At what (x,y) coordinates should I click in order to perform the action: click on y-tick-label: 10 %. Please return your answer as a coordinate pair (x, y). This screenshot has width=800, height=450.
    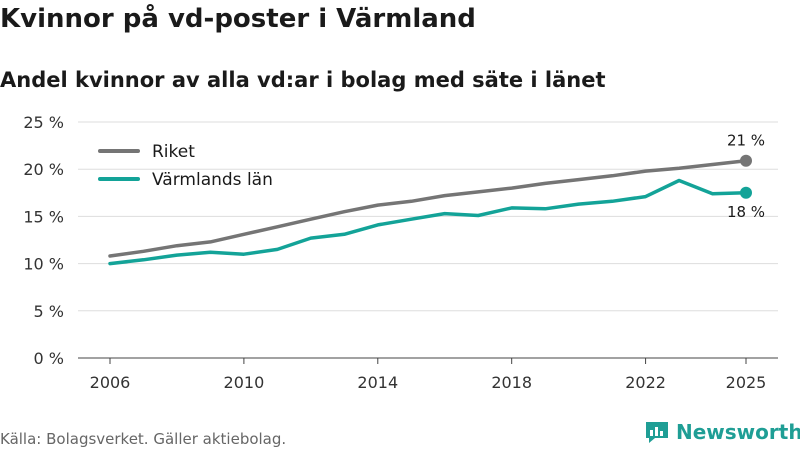
    Looking at the image, I should click on (43, 264).